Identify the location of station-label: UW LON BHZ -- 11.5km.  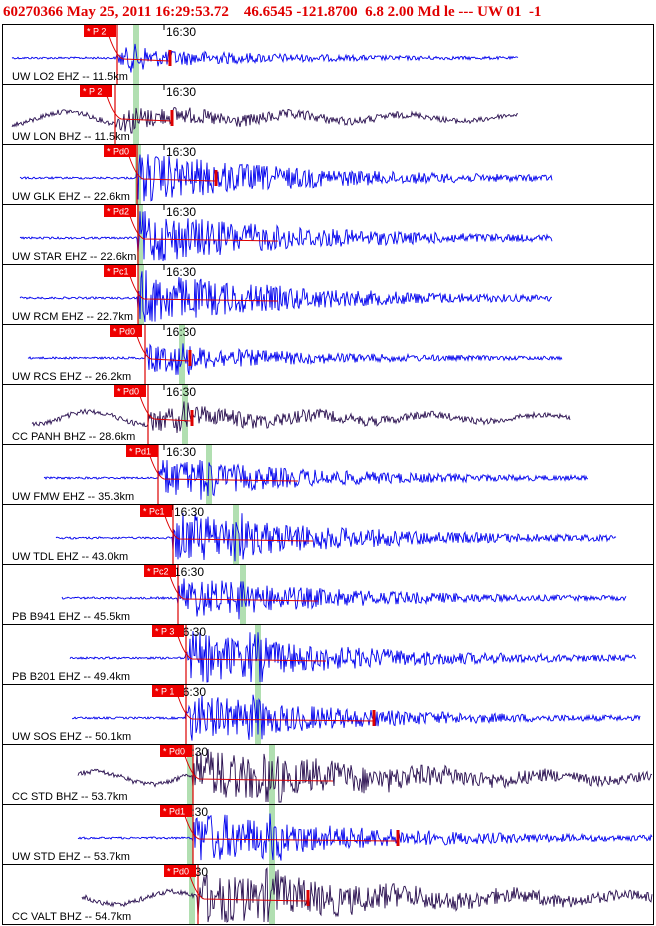
(71, 137).